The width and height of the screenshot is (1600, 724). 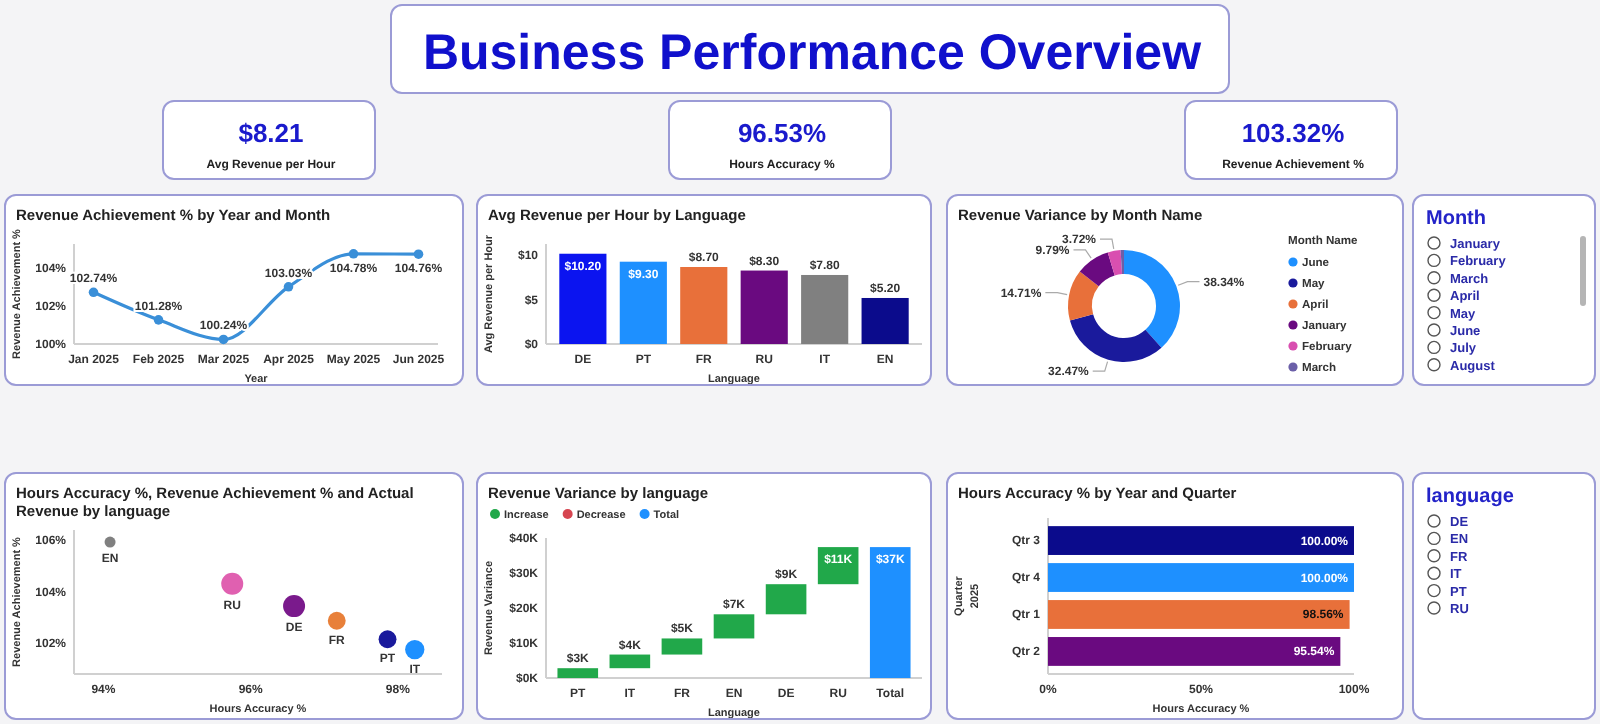 I want to click on text: Business Performance Overview, so click(x=812, y=53).